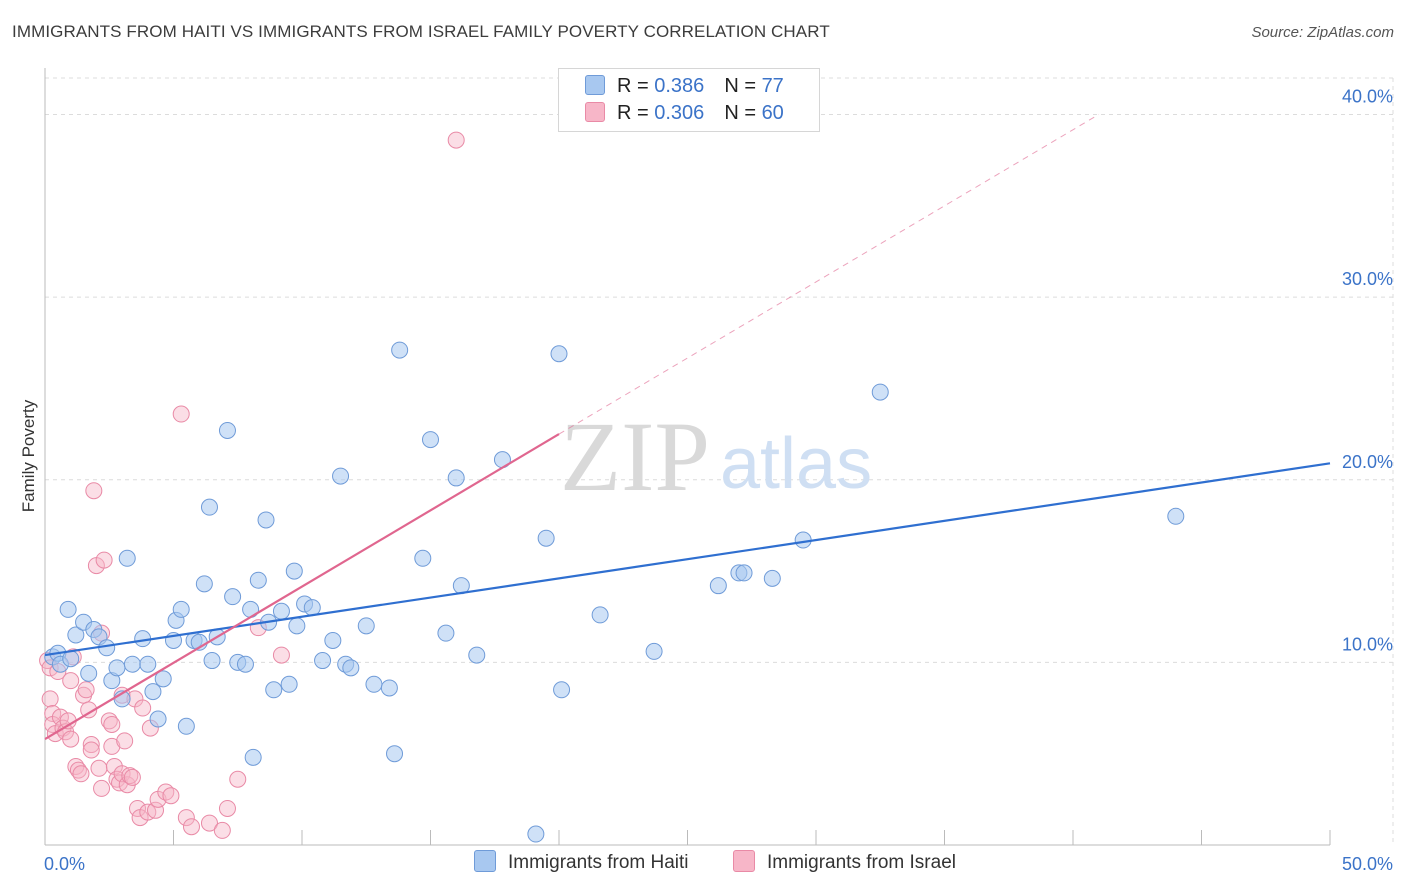 This screenshot has height=892, width=1406. What do you see at coordinates (772, 113) in the screenshot?
I see `legend-n-value-israel: 60` at bounding box center [772, 113].